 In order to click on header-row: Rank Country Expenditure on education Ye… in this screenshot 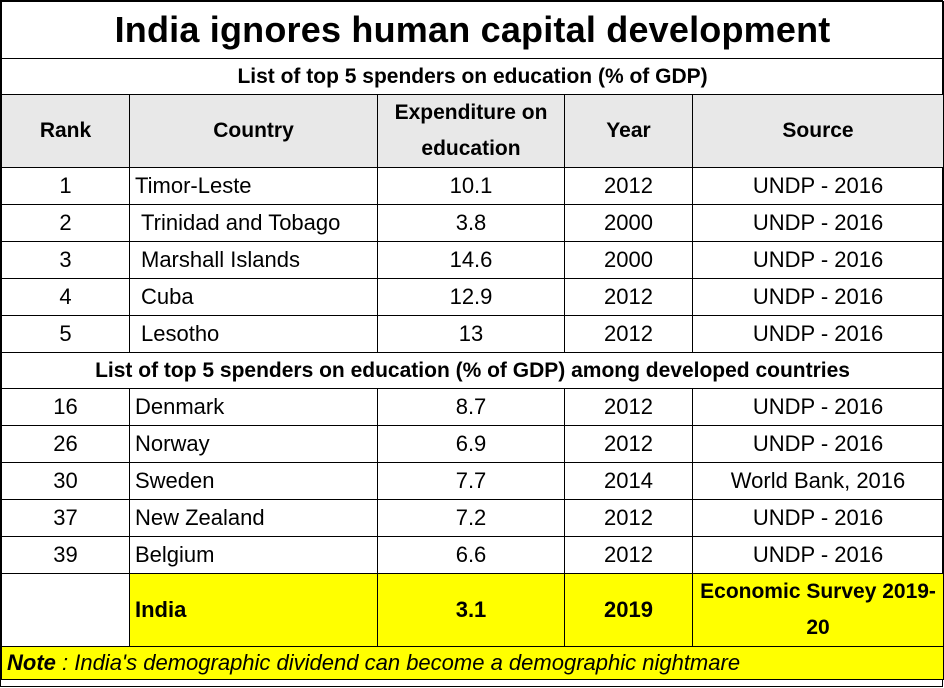, I will do `click(472, 131)`.